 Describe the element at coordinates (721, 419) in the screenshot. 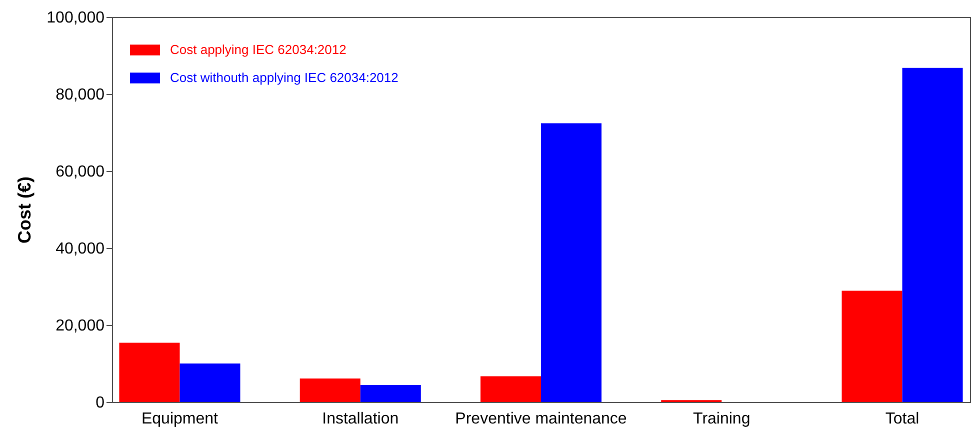

I see `x-tick-label: Training` at that location.